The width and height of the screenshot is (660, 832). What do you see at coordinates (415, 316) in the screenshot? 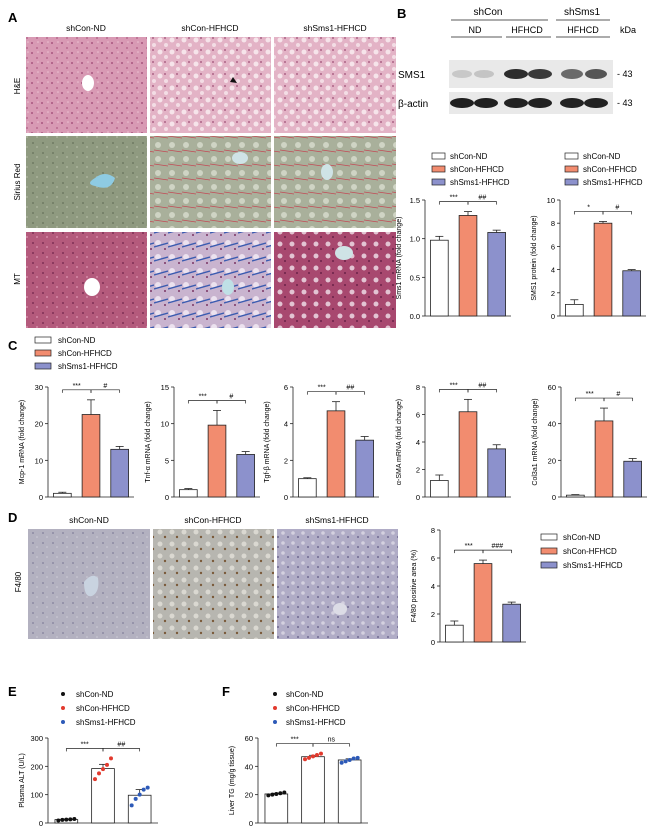
I see `y-tick-label: 0.0` at bounding box center [415, 316].